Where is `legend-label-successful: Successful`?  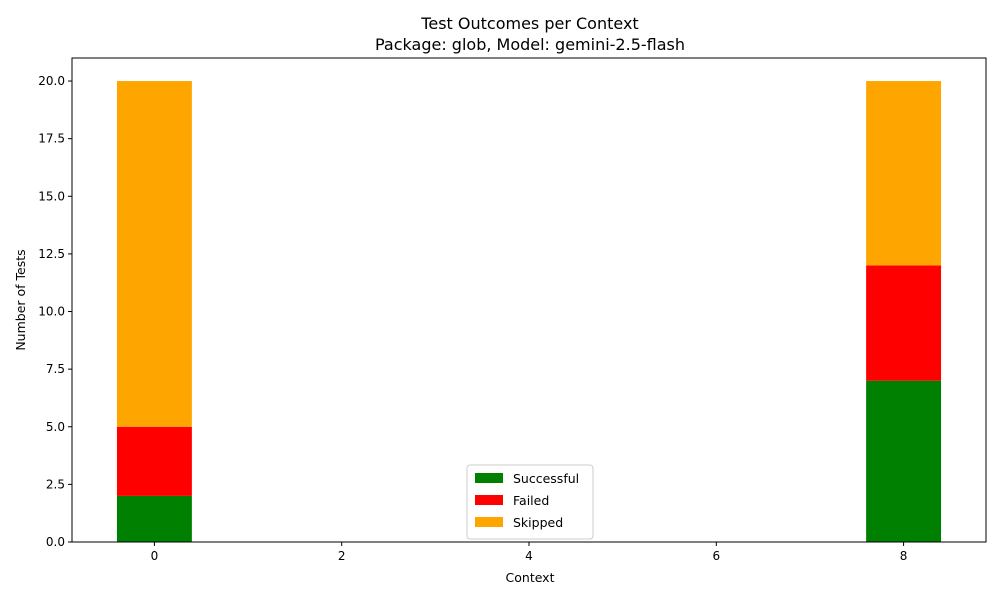 legend-label-successful: Successful is located at coordinates (546, 478).